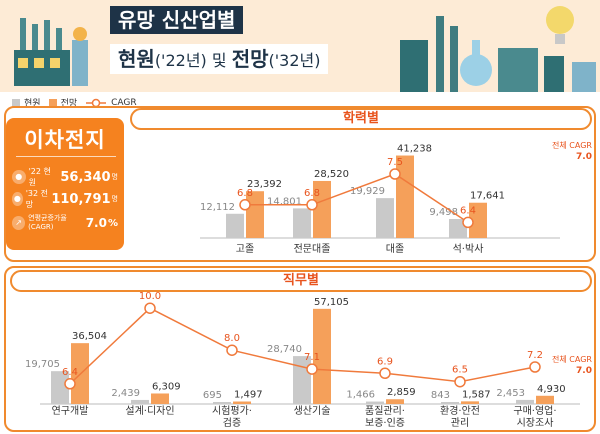 The image size is (600, 434). What do you see at coordinates (367, 191) in the screenshot?
I see `edu-value-current: 19,929` at bounding box center [367, 191].